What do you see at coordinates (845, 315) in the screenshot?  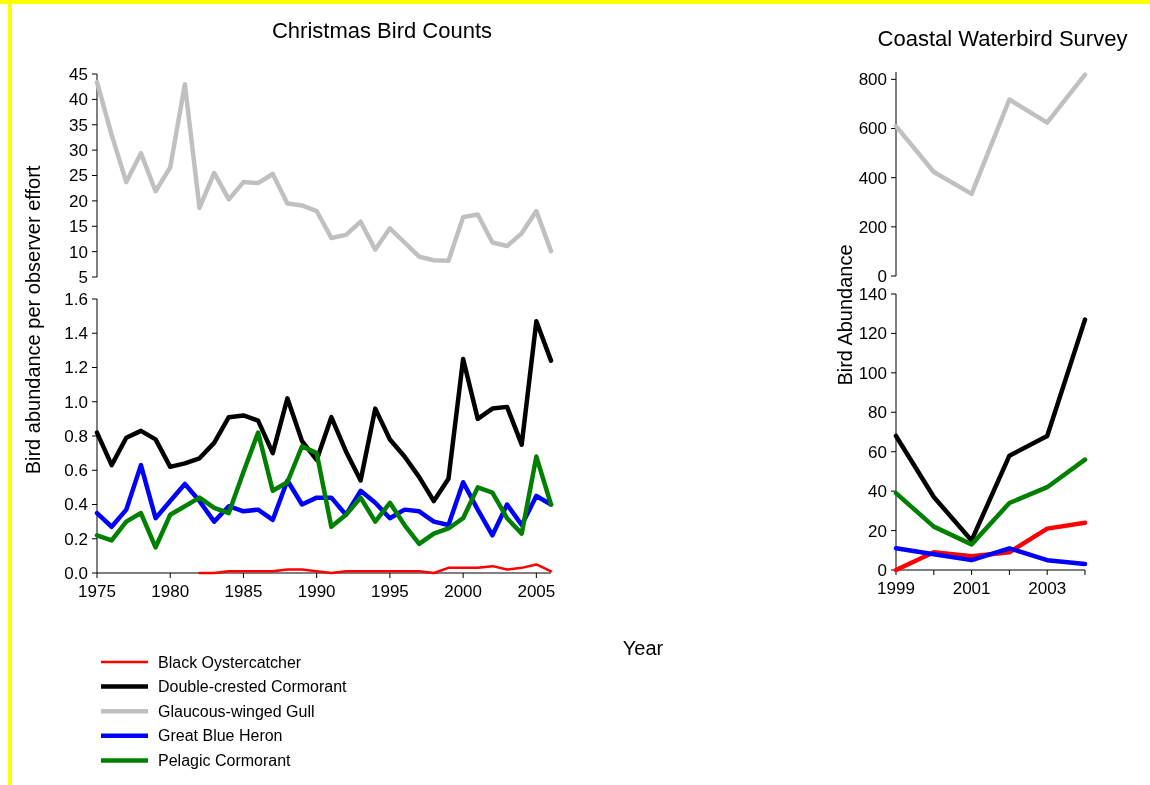 I see `y-axis-title: Bird Abundance` at bounding box center [845, 315].